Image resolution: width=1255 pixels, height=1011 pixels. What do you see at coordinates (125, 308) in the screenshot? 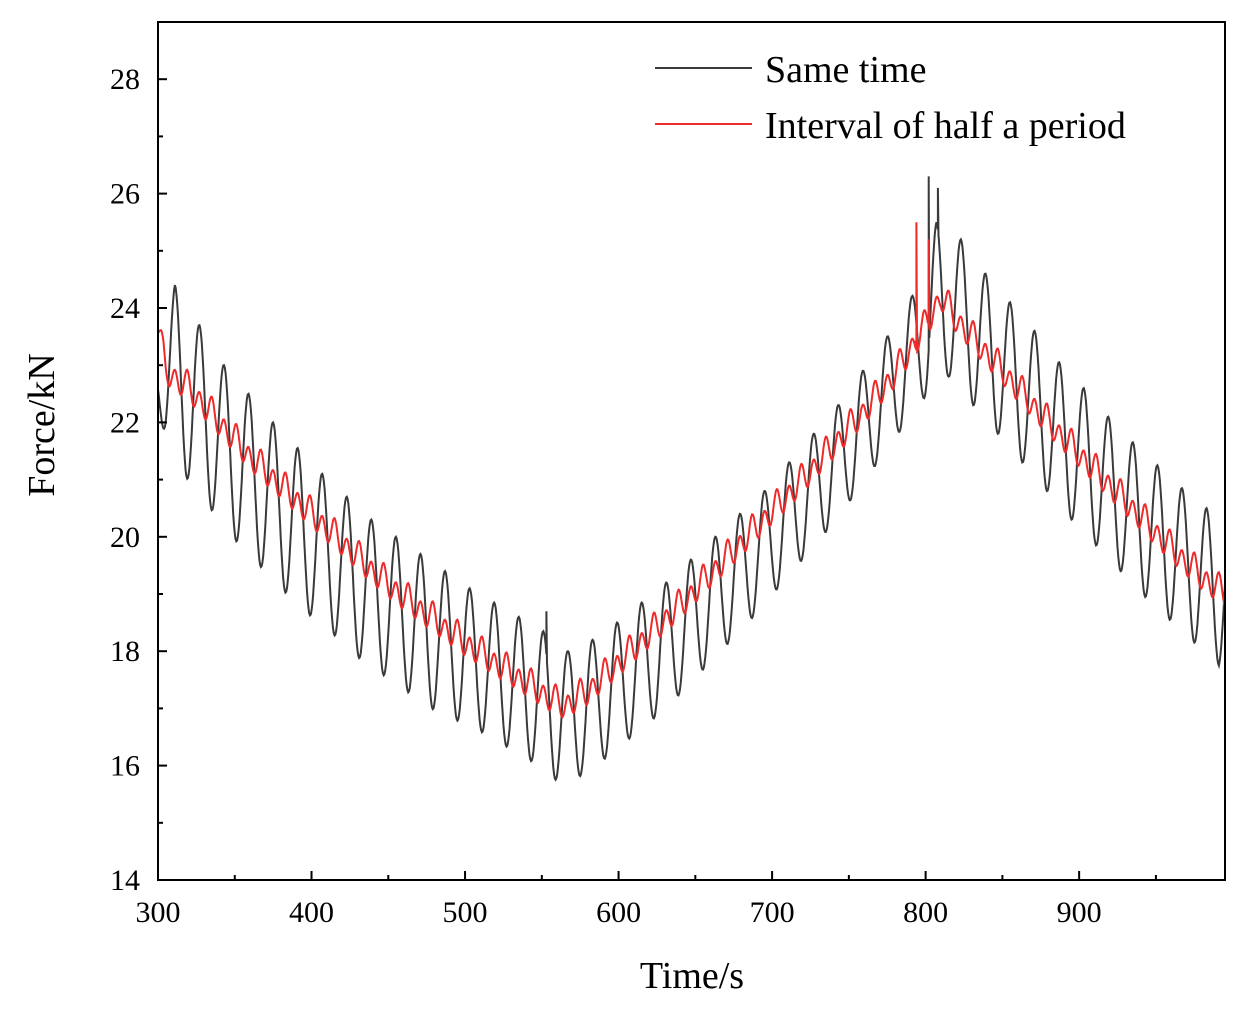
I see `y-tick-label: 24` at bounding box center [125, 308].